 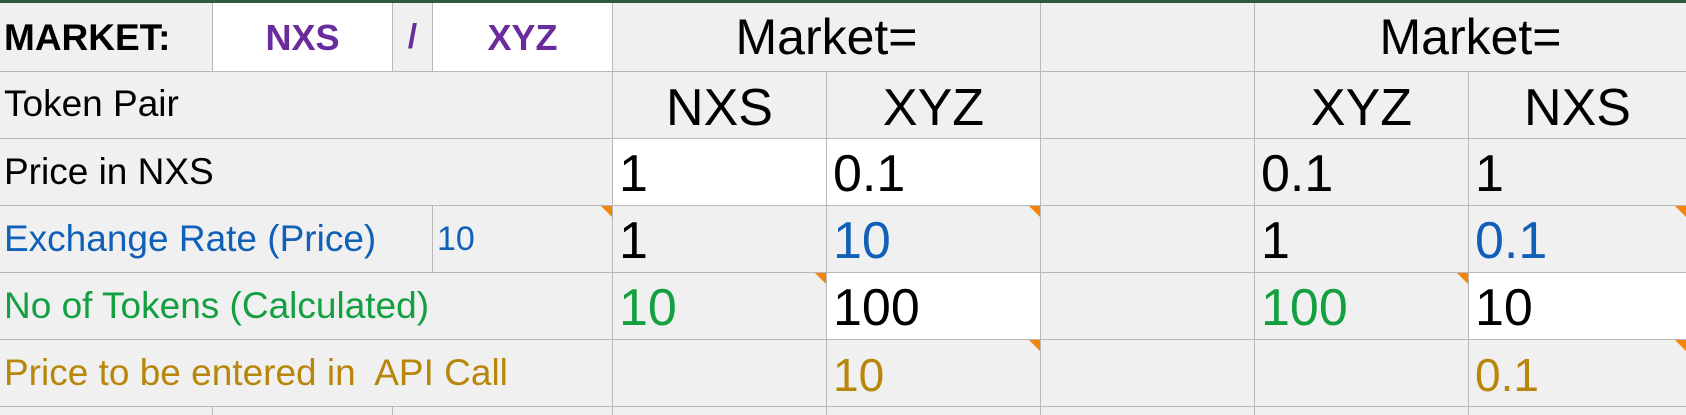 I want to click on token-pair-right-a: XYZ, so click(x=1362, y=105).